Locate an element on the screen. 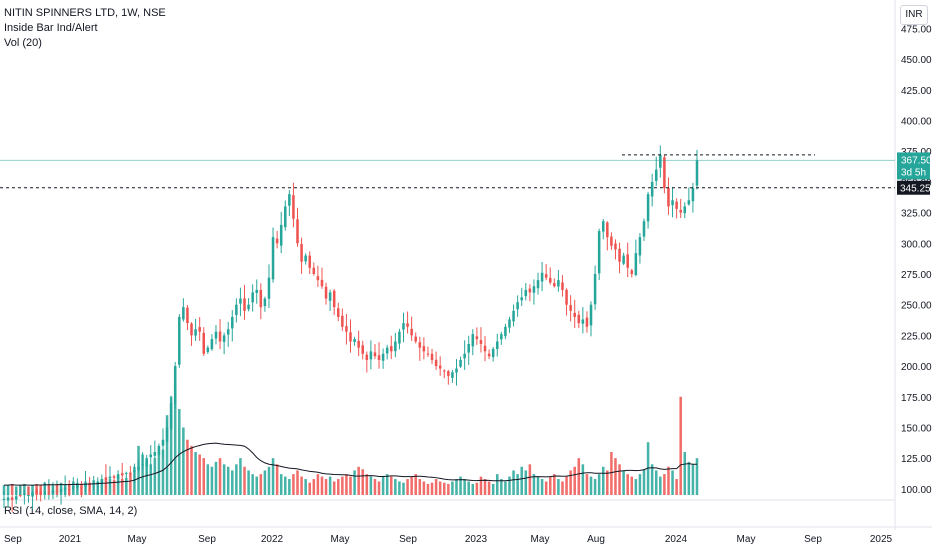 The image size is (932, 550). indicator-label: Inside Bar Ind/Alert is located at coordinates (51, 28).